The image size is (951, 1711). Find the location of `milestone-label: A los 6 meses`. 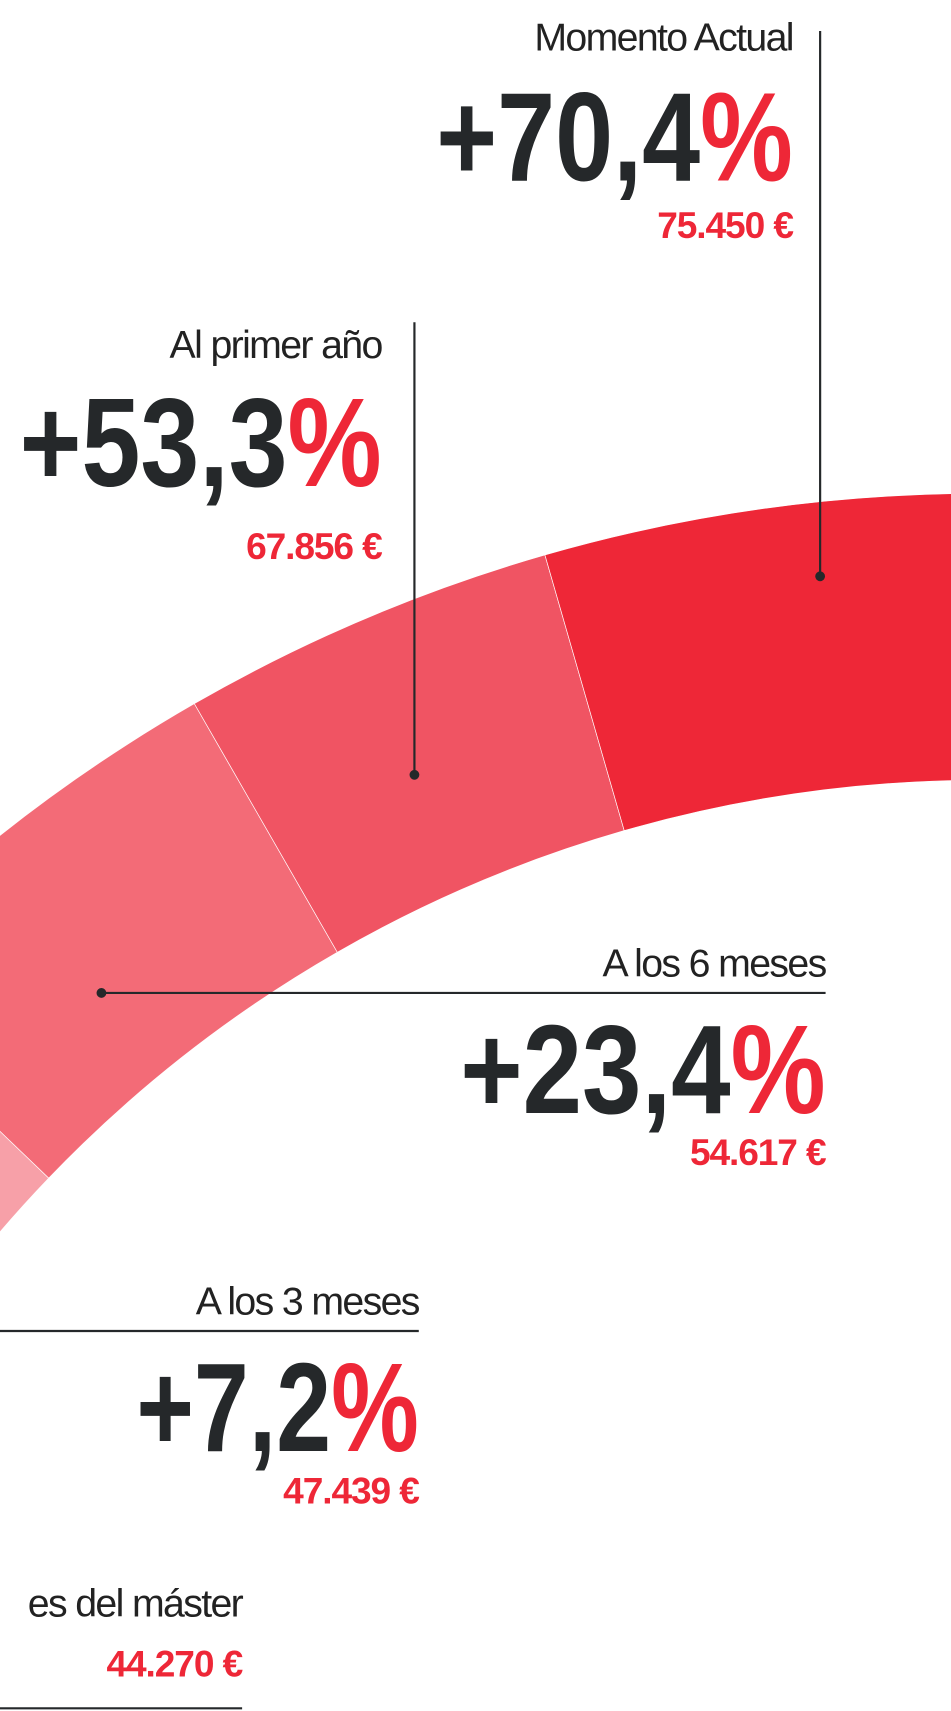

milestone-label: A los 6 meses is located at coordinates (715, 964).